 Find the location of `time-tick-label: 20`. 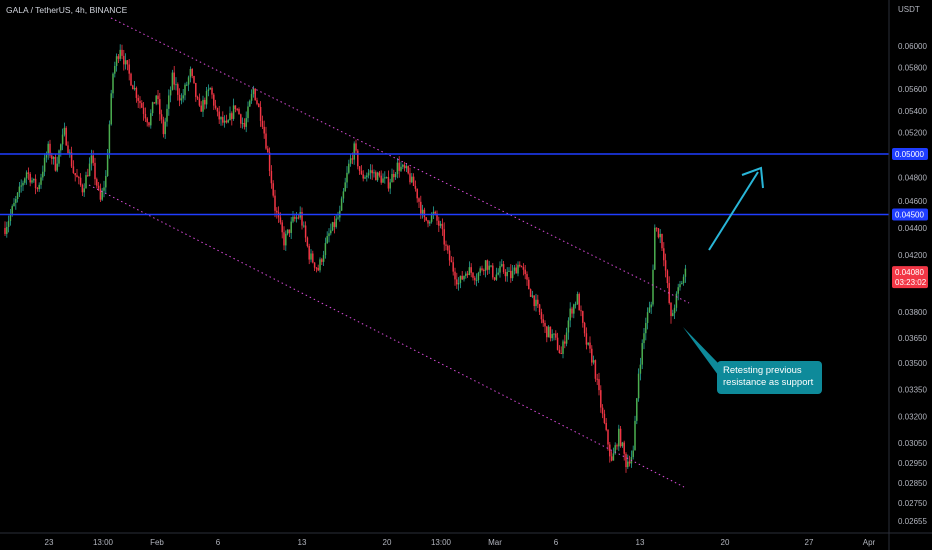

time-tick-label: 20 is located at coordinates (387, 542).